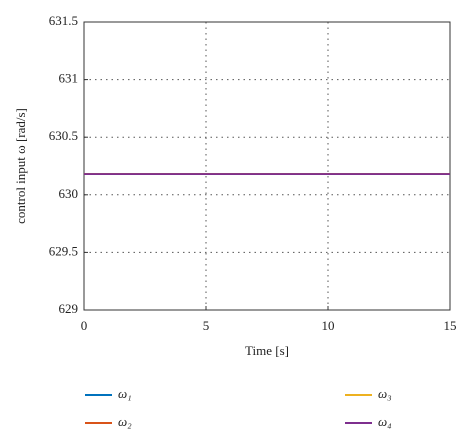 This screenshot has height=444, width=474. Describe the element at coordinates (385, 421) in the screenshot. I see `legend-label: ω₄` at that location.